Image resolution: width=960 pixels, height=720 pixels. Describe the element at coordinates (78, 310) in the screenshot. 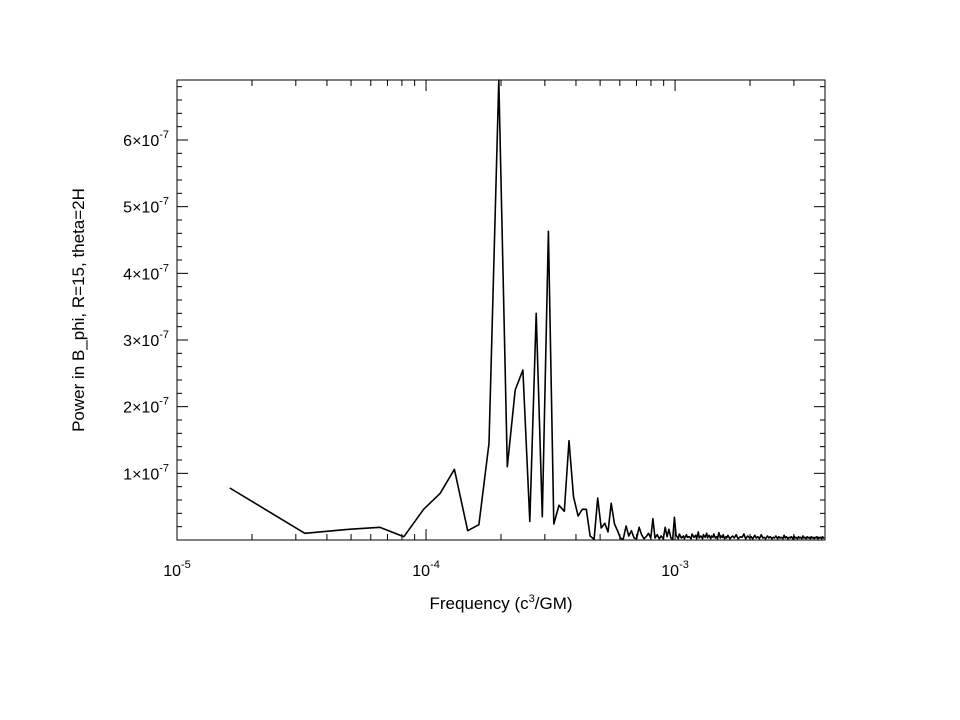

I see `y-axis-label: Power in B_phi, R=15, theta=2H` at that location.